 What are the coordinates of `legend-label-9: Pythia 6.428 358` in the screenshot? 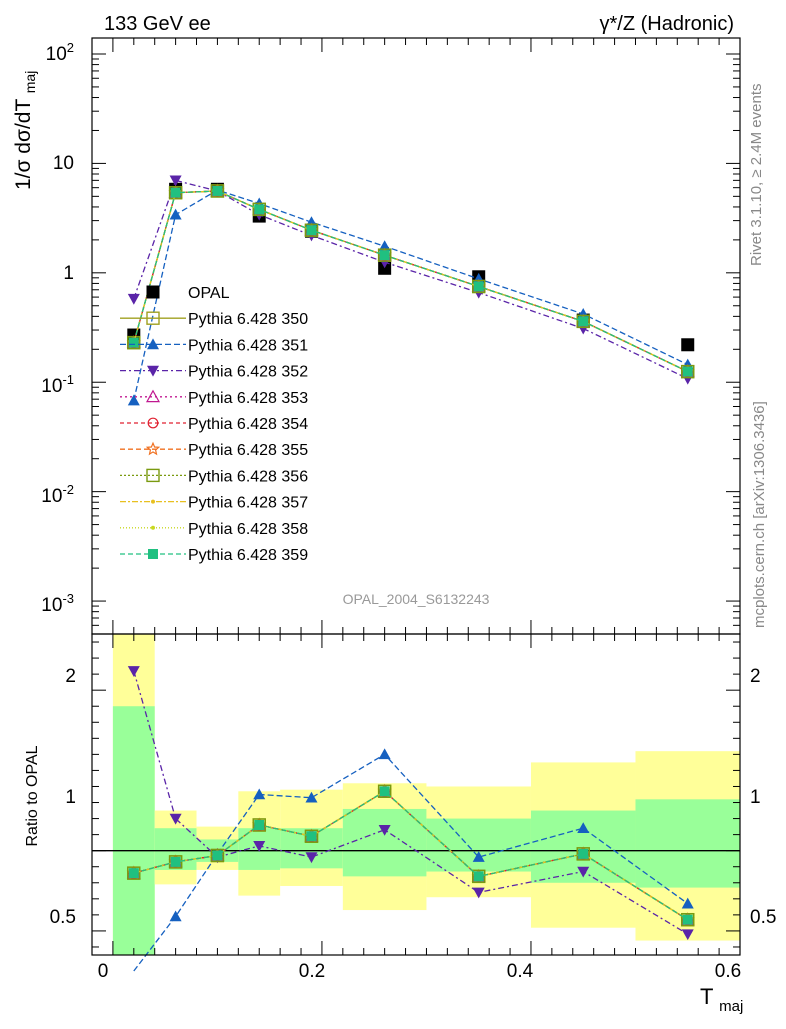 It's located at (248, 529).